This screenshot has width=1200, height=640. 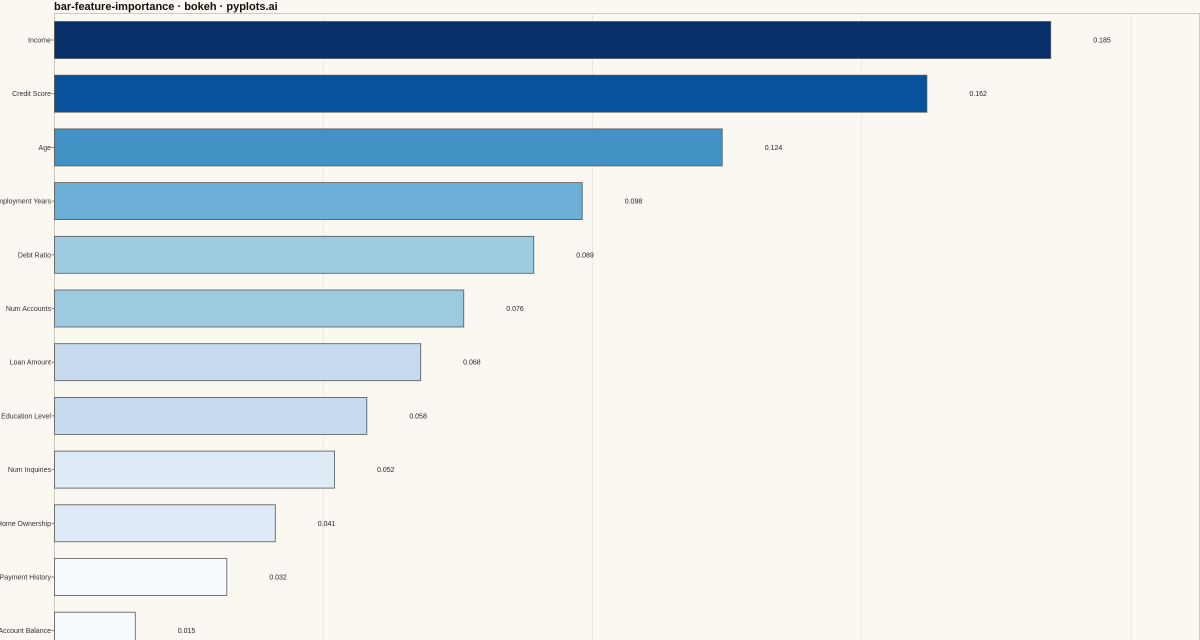 I want to click on y-tick-label: Education Level, so click(x=26, y=416).